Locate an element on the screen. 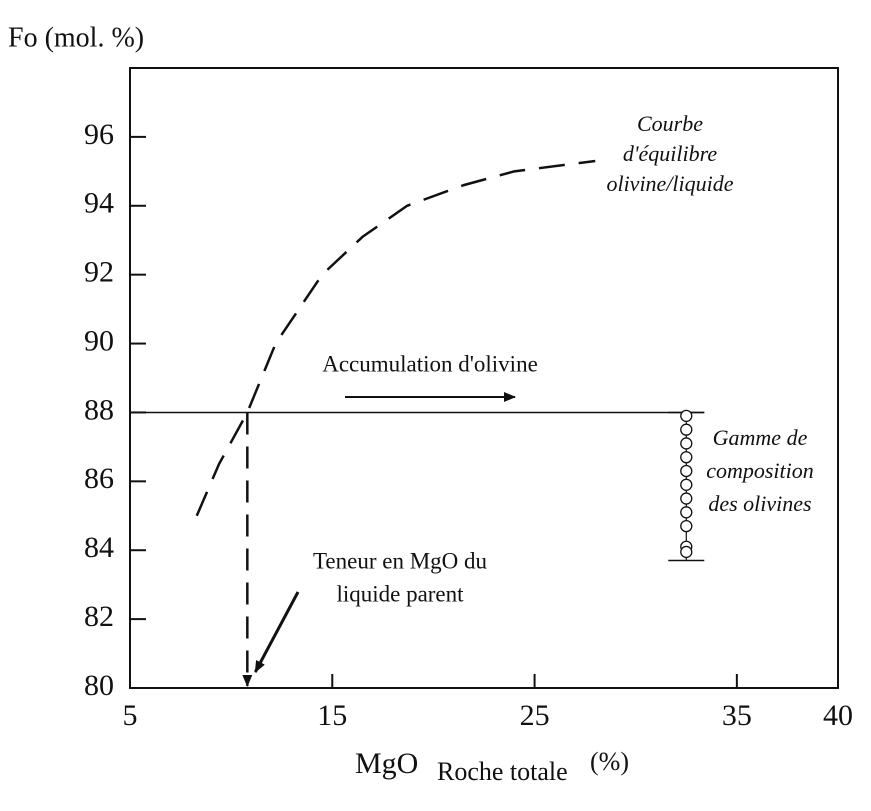  range-annotation: des olivines is located at coordinates (759, 503).